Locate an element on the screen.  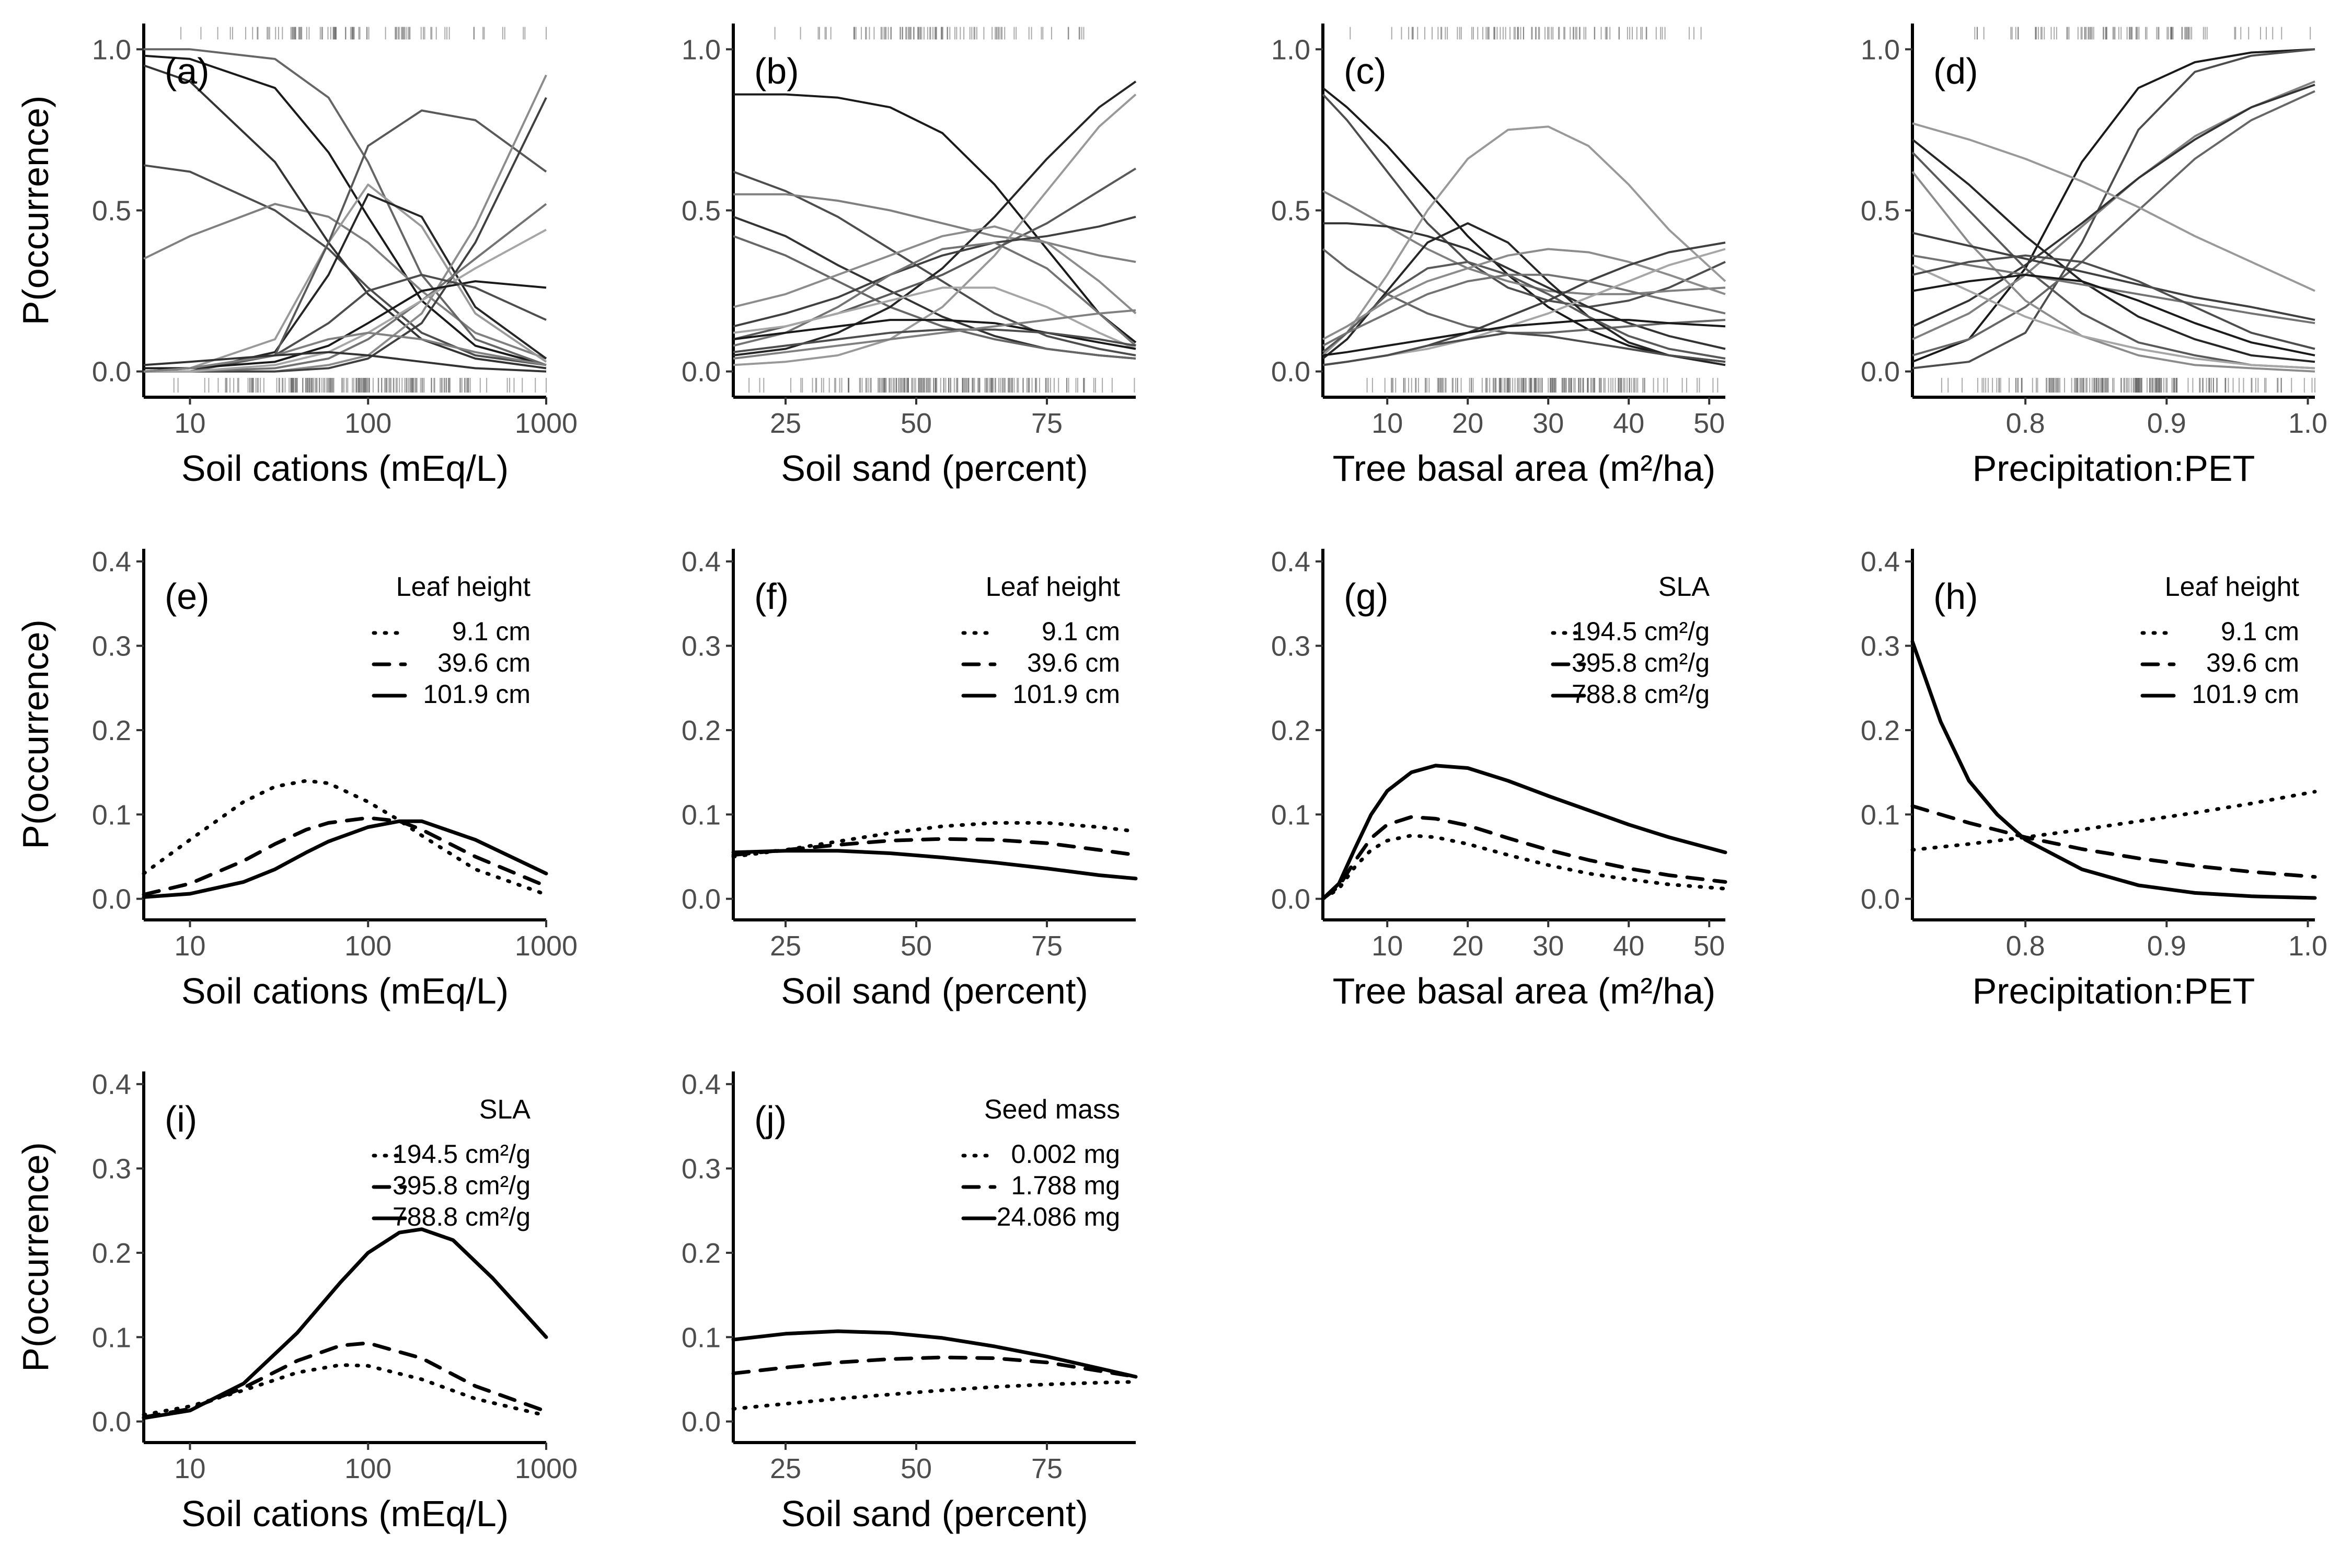
x-axis-title: Soil cations (mEq/L) is located at coordinates (345, 991).